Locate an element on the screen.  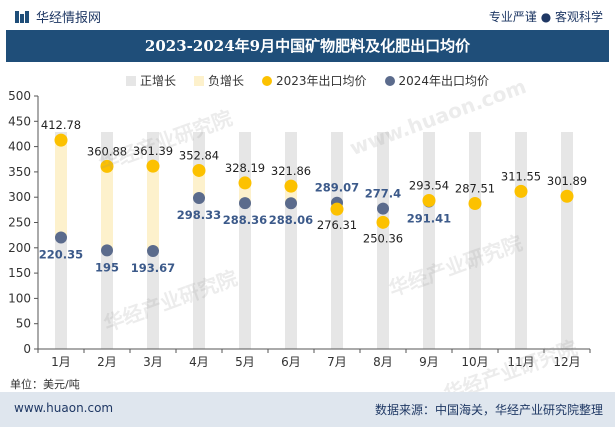
x-tick-label: 7月 is located at coordinates (337, 362).